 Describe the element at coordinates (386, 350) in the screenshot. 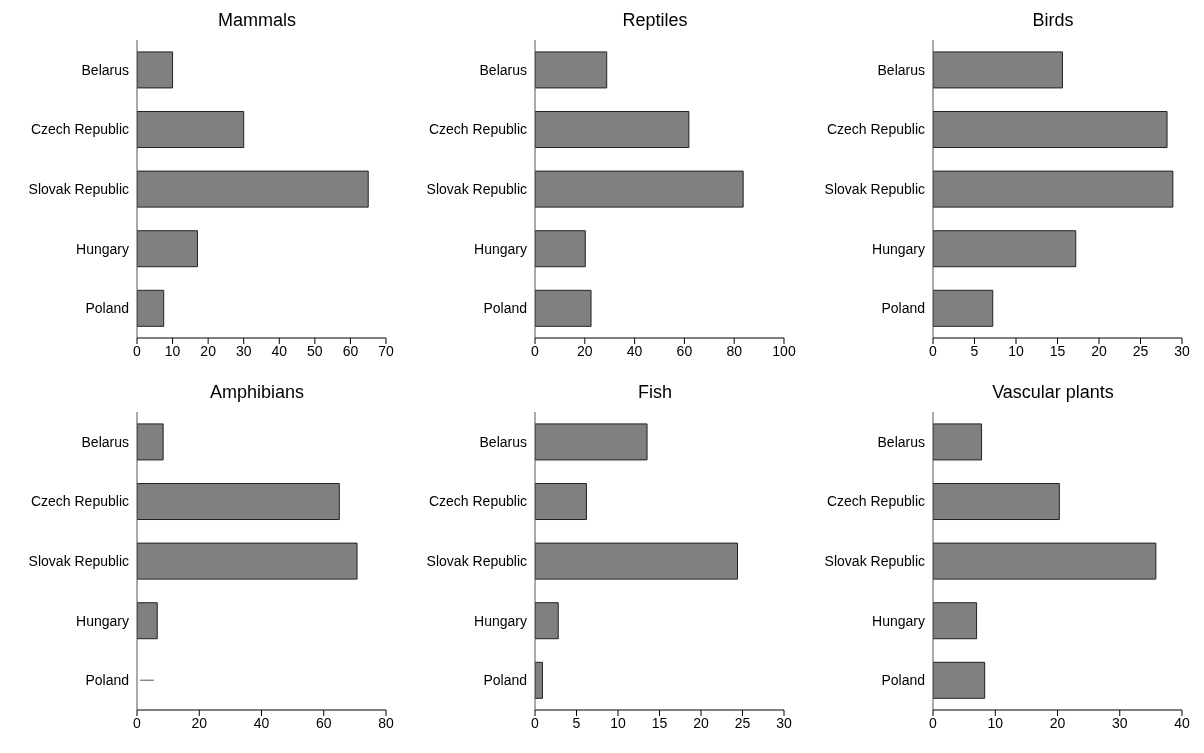

I see `x-tick-label: 70` at that location.